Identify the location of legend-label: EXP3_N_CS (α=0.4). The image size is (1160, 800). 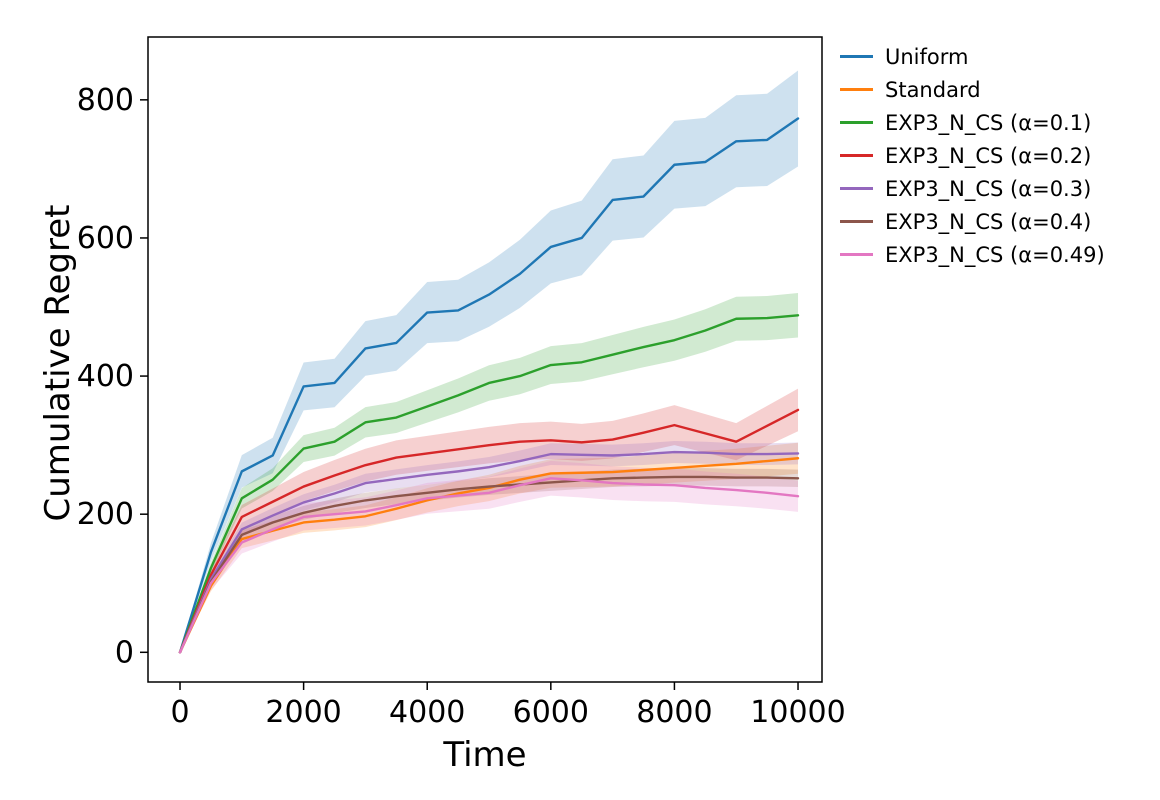
(988, 221).